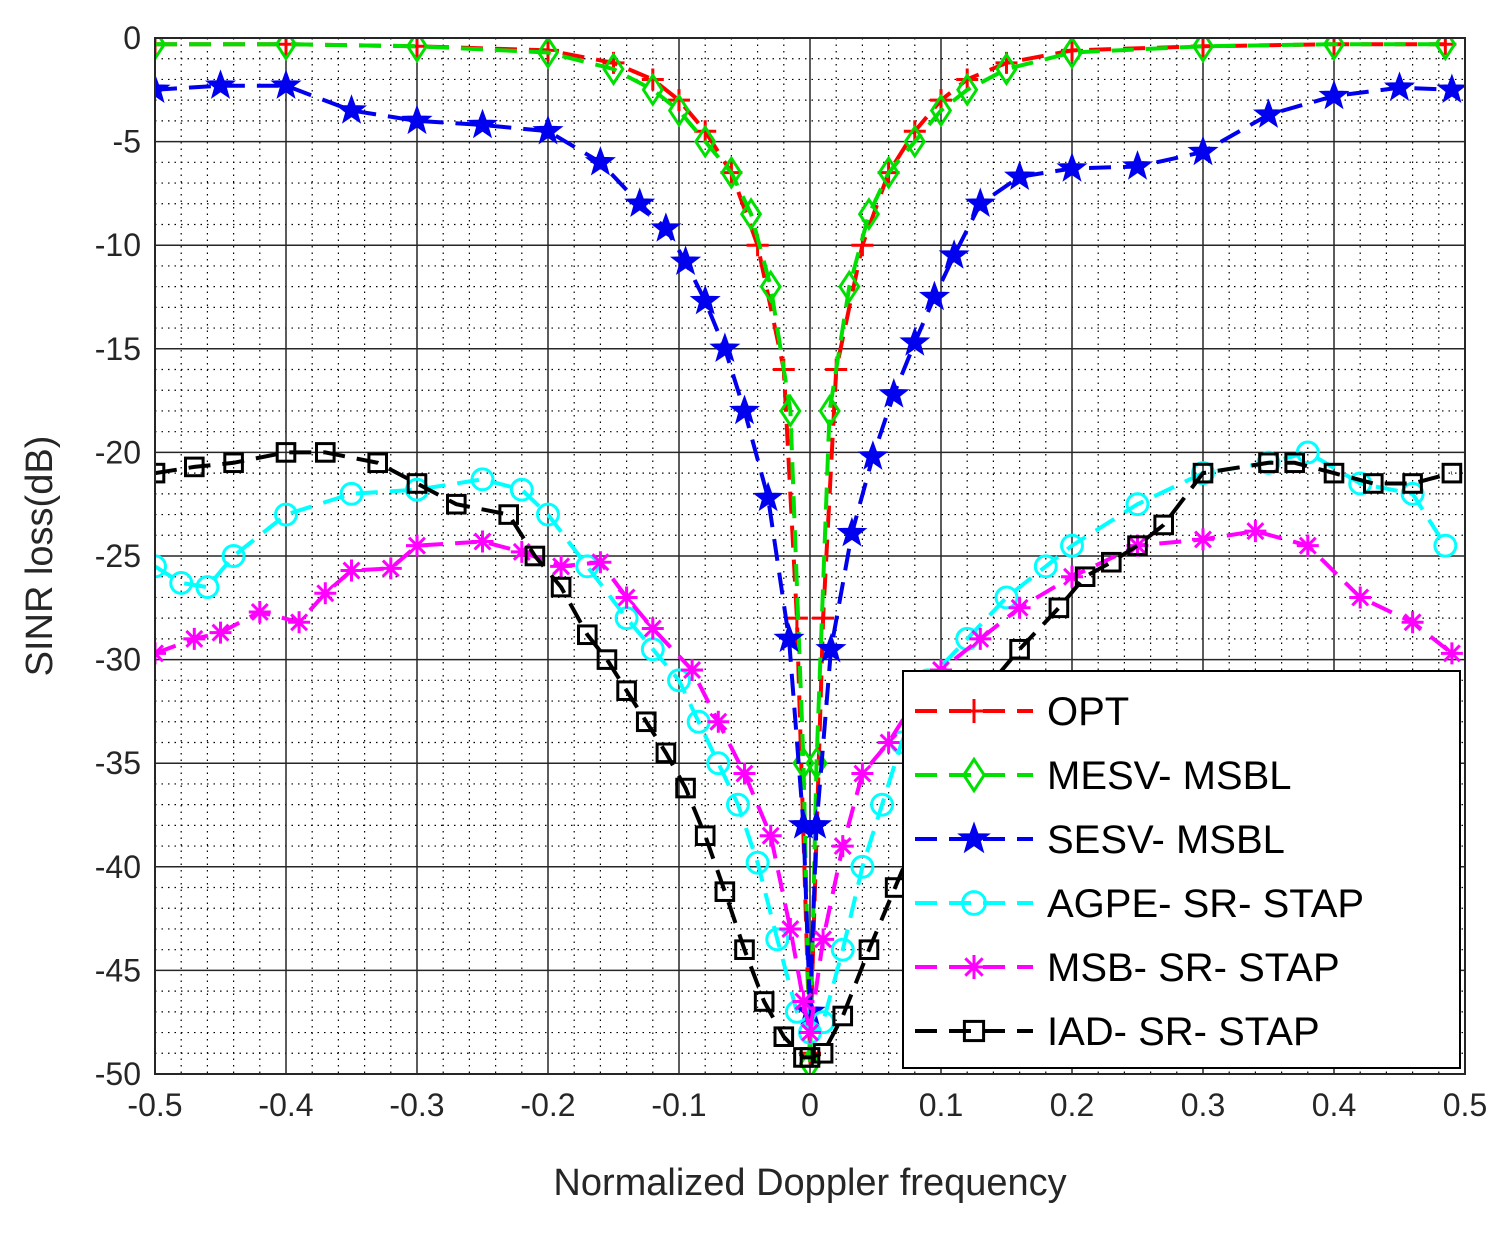 The image size is (1507, 1234). Describe the element at coordinates (118, 970) in the screenshot. I see `y-tick-label: -45` at that location.